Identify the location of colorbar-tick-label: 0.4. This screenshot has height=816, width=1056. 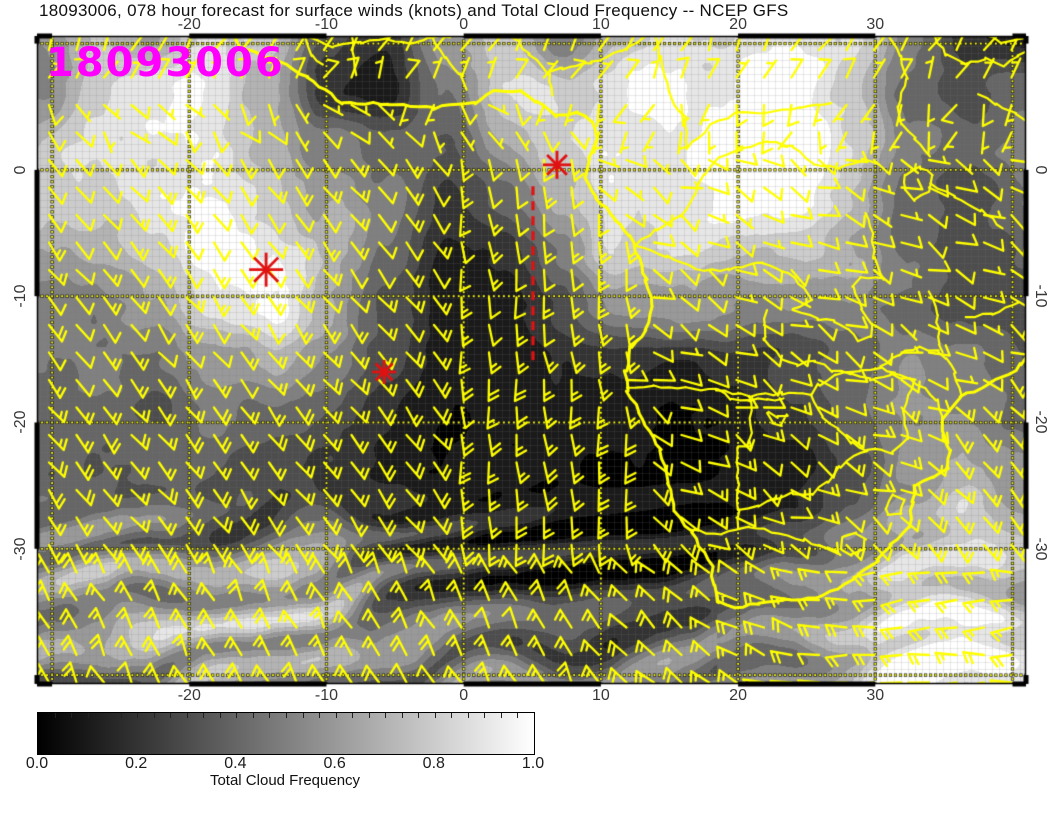
(235, 763).